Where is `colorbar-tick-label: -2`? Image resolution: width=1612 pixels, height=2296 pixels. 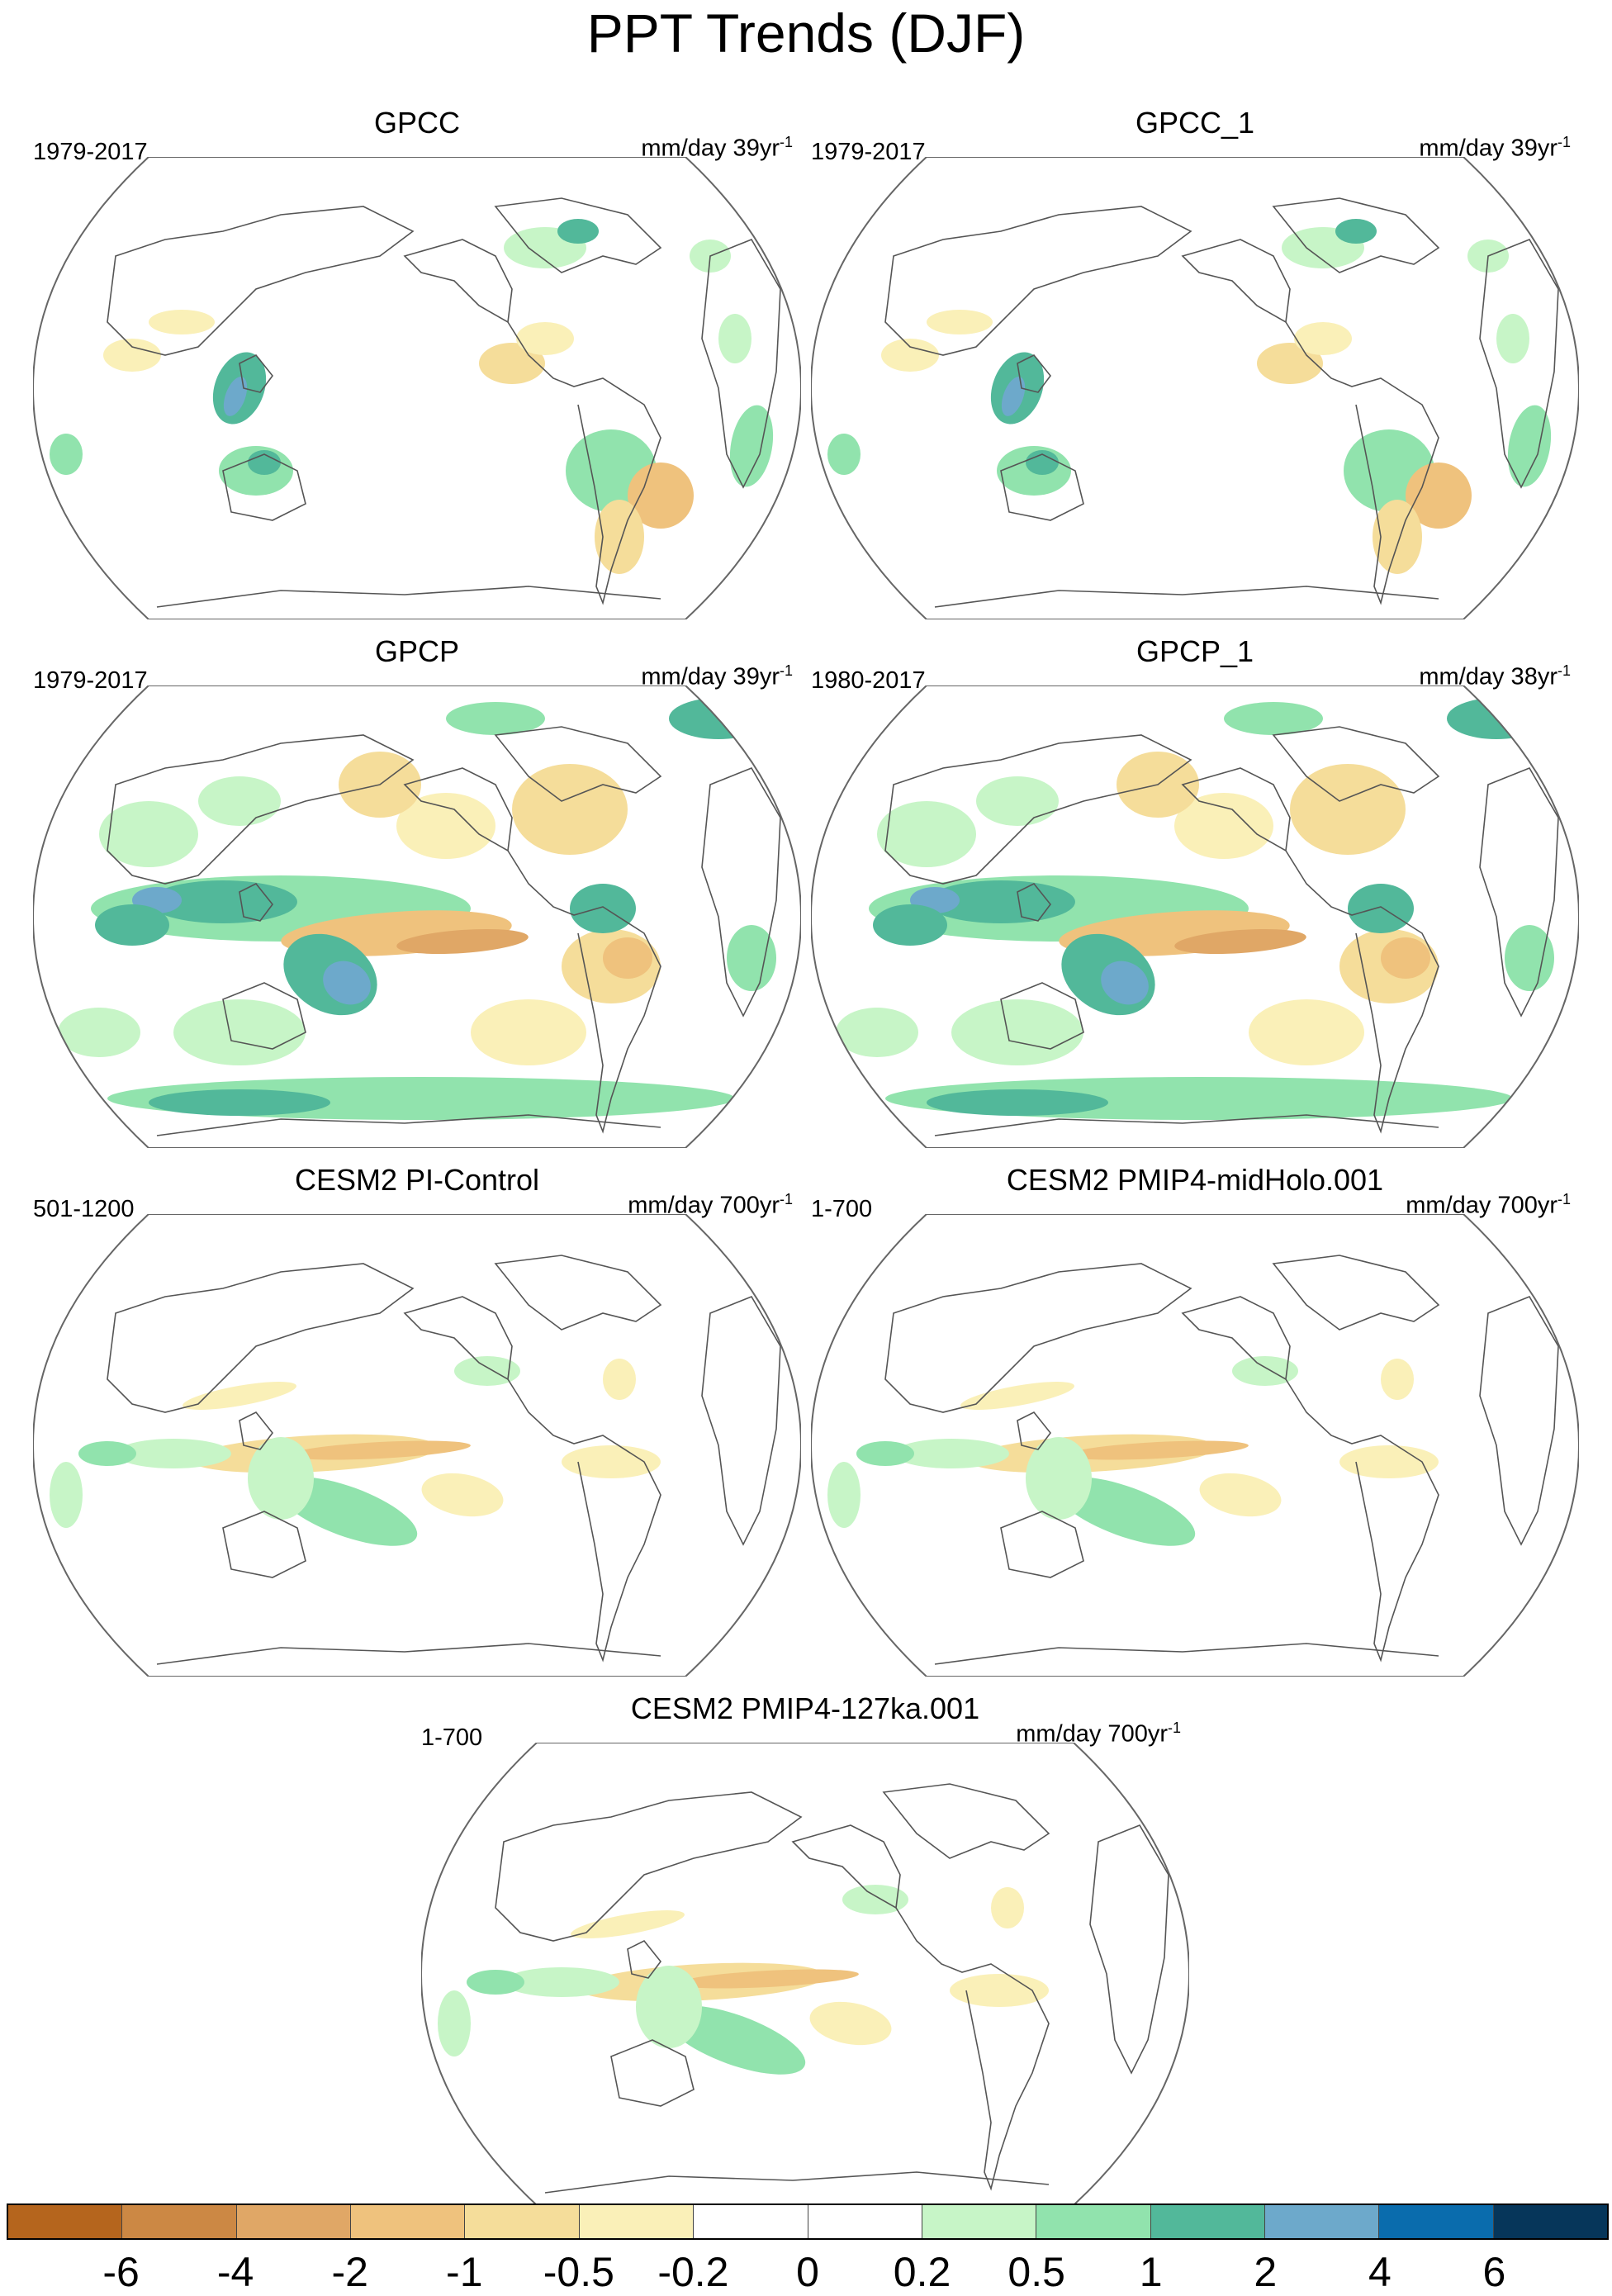
colorbar-tick-label: -2 is located at coordinates (349, 2272).